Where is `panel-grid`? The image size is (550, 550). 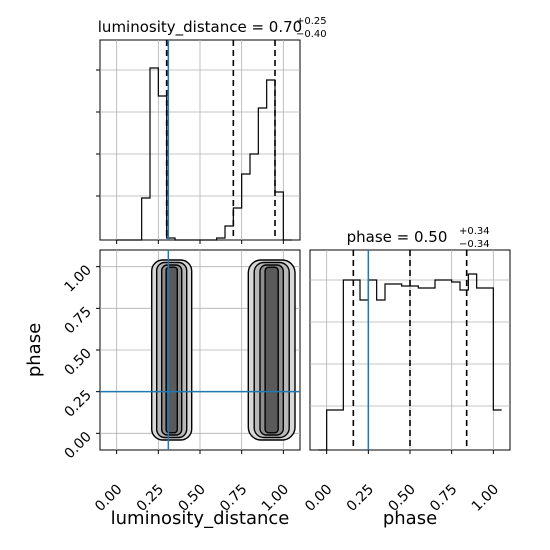
panel-grid is located at coordinates (200, 140).